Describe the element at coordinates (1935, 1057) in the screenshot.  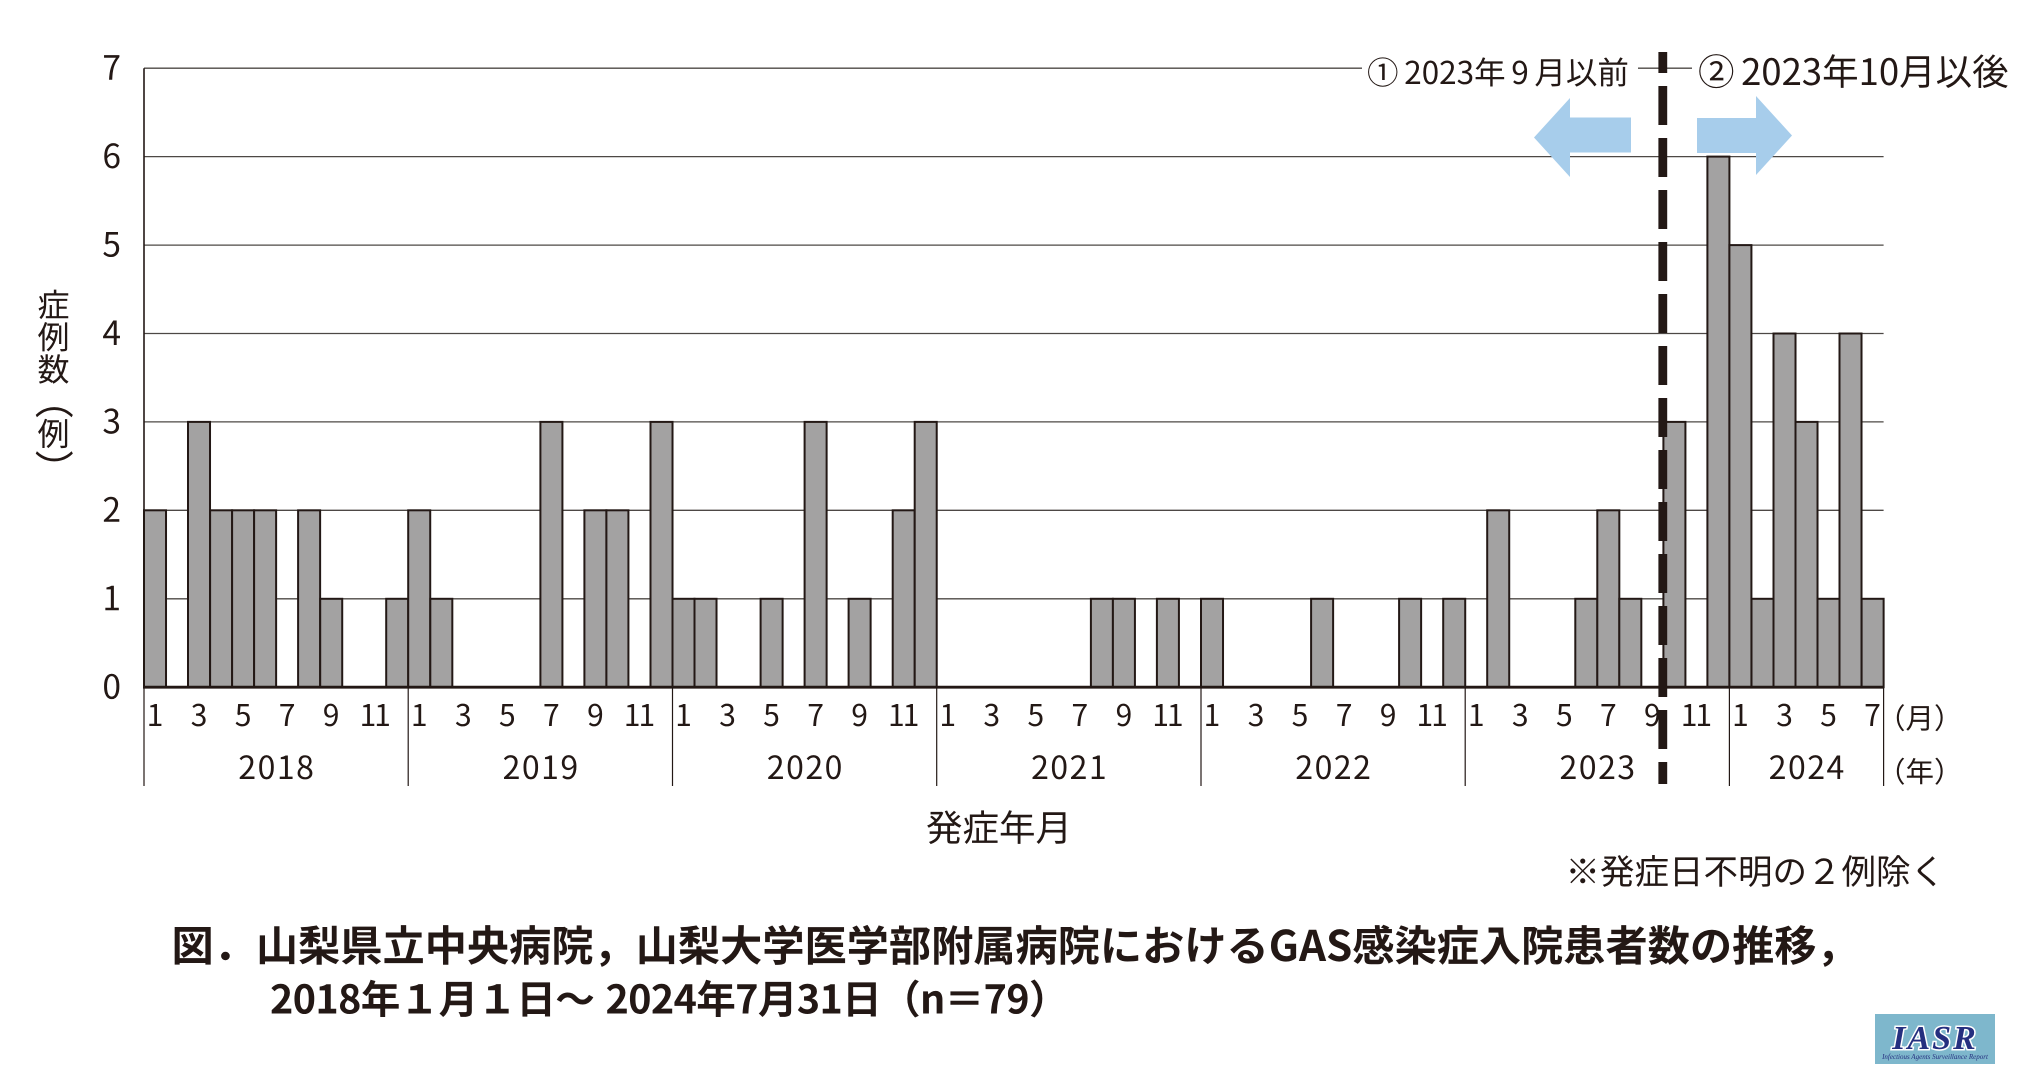
I see `svg-text:Infectious Agents Surveillance: Infectious Agents Surveillance Report` at that location.